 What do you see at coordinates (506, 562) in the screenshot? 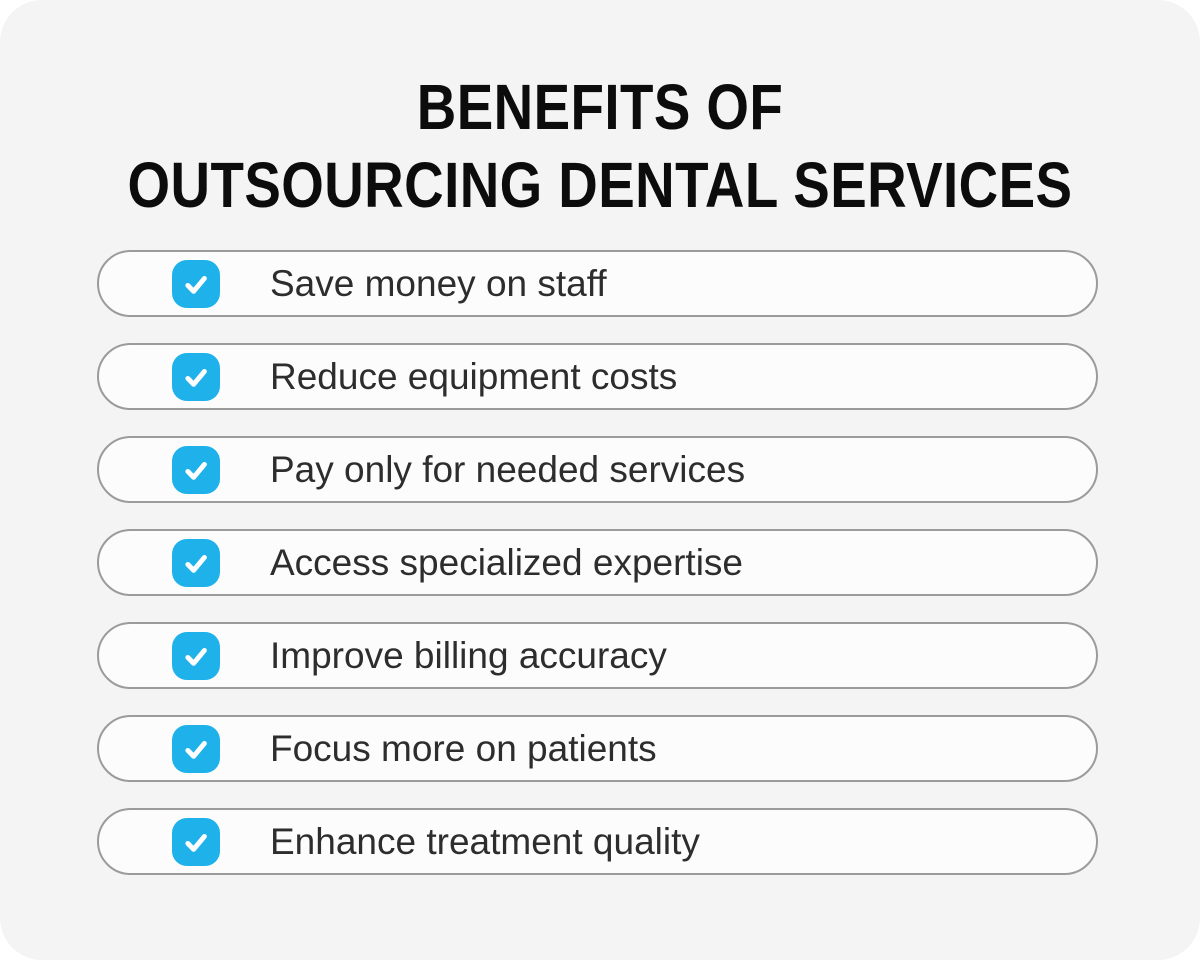
I see `benefit-label: Access specialized expertise` at bounding box center [506, 562].